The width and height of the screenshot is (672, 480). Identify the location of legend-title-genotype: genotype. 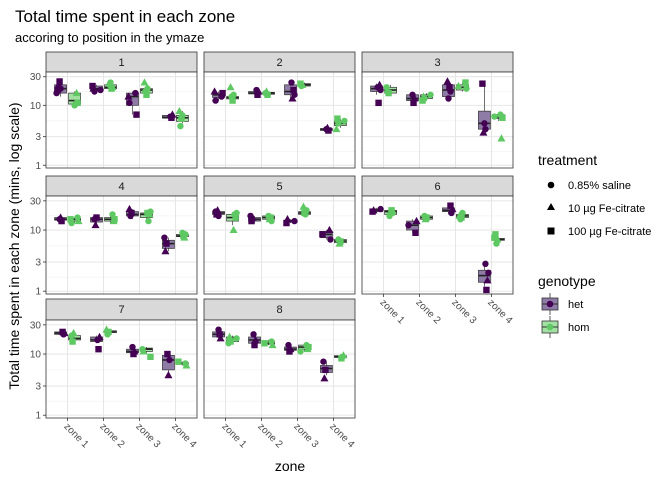
(567, 281).